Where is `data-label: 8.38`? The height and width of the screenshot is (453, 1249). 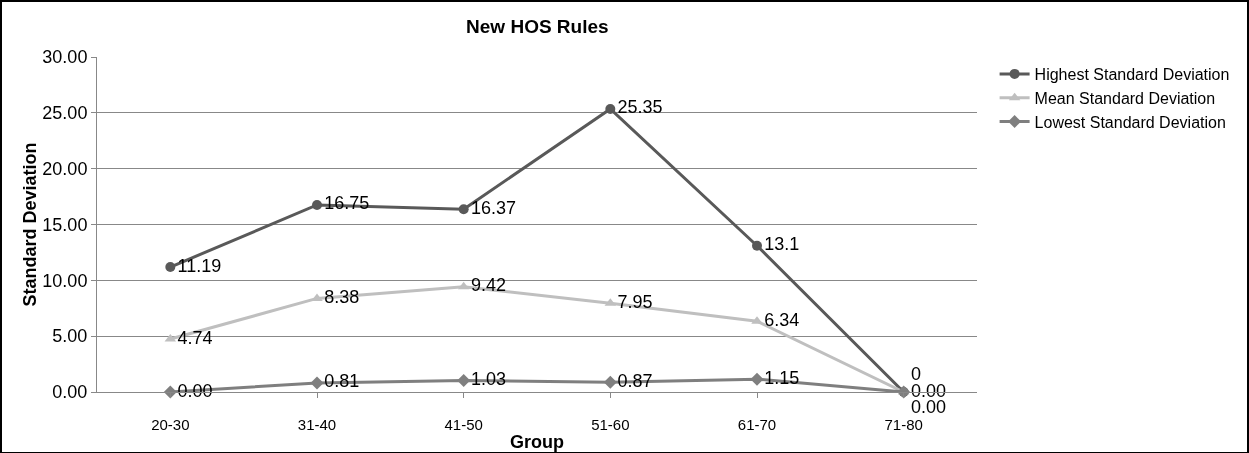 data-label: 8.38 is located at coordinates (342, 296).